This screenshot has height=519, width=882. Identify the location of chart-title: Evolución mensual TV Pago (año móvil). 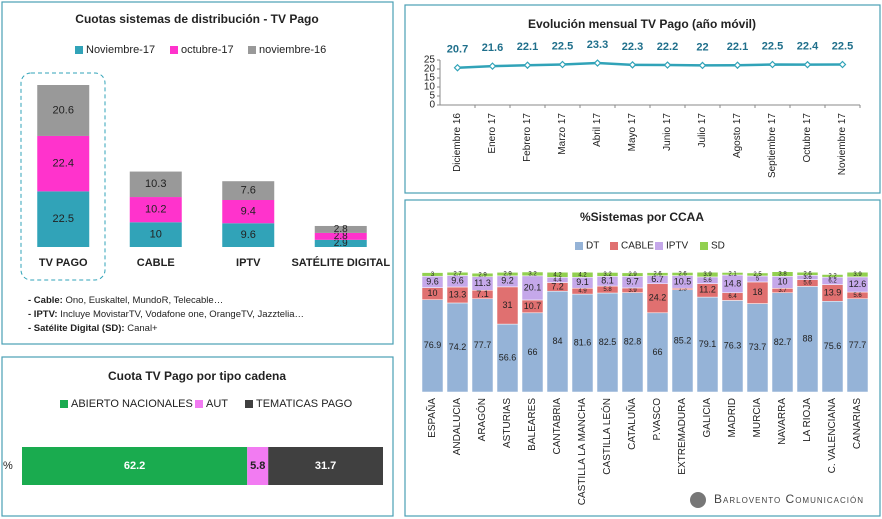
(642, 24).